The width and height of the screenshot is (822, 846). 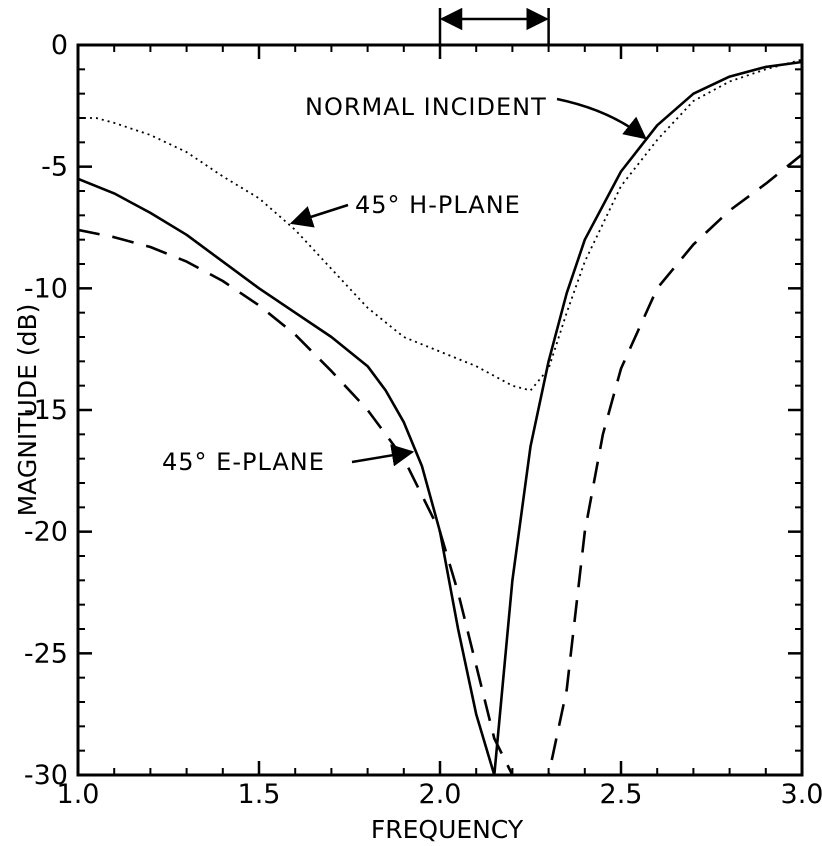 I want to click on y-tick-label: -15, so click(x=46, y=410).